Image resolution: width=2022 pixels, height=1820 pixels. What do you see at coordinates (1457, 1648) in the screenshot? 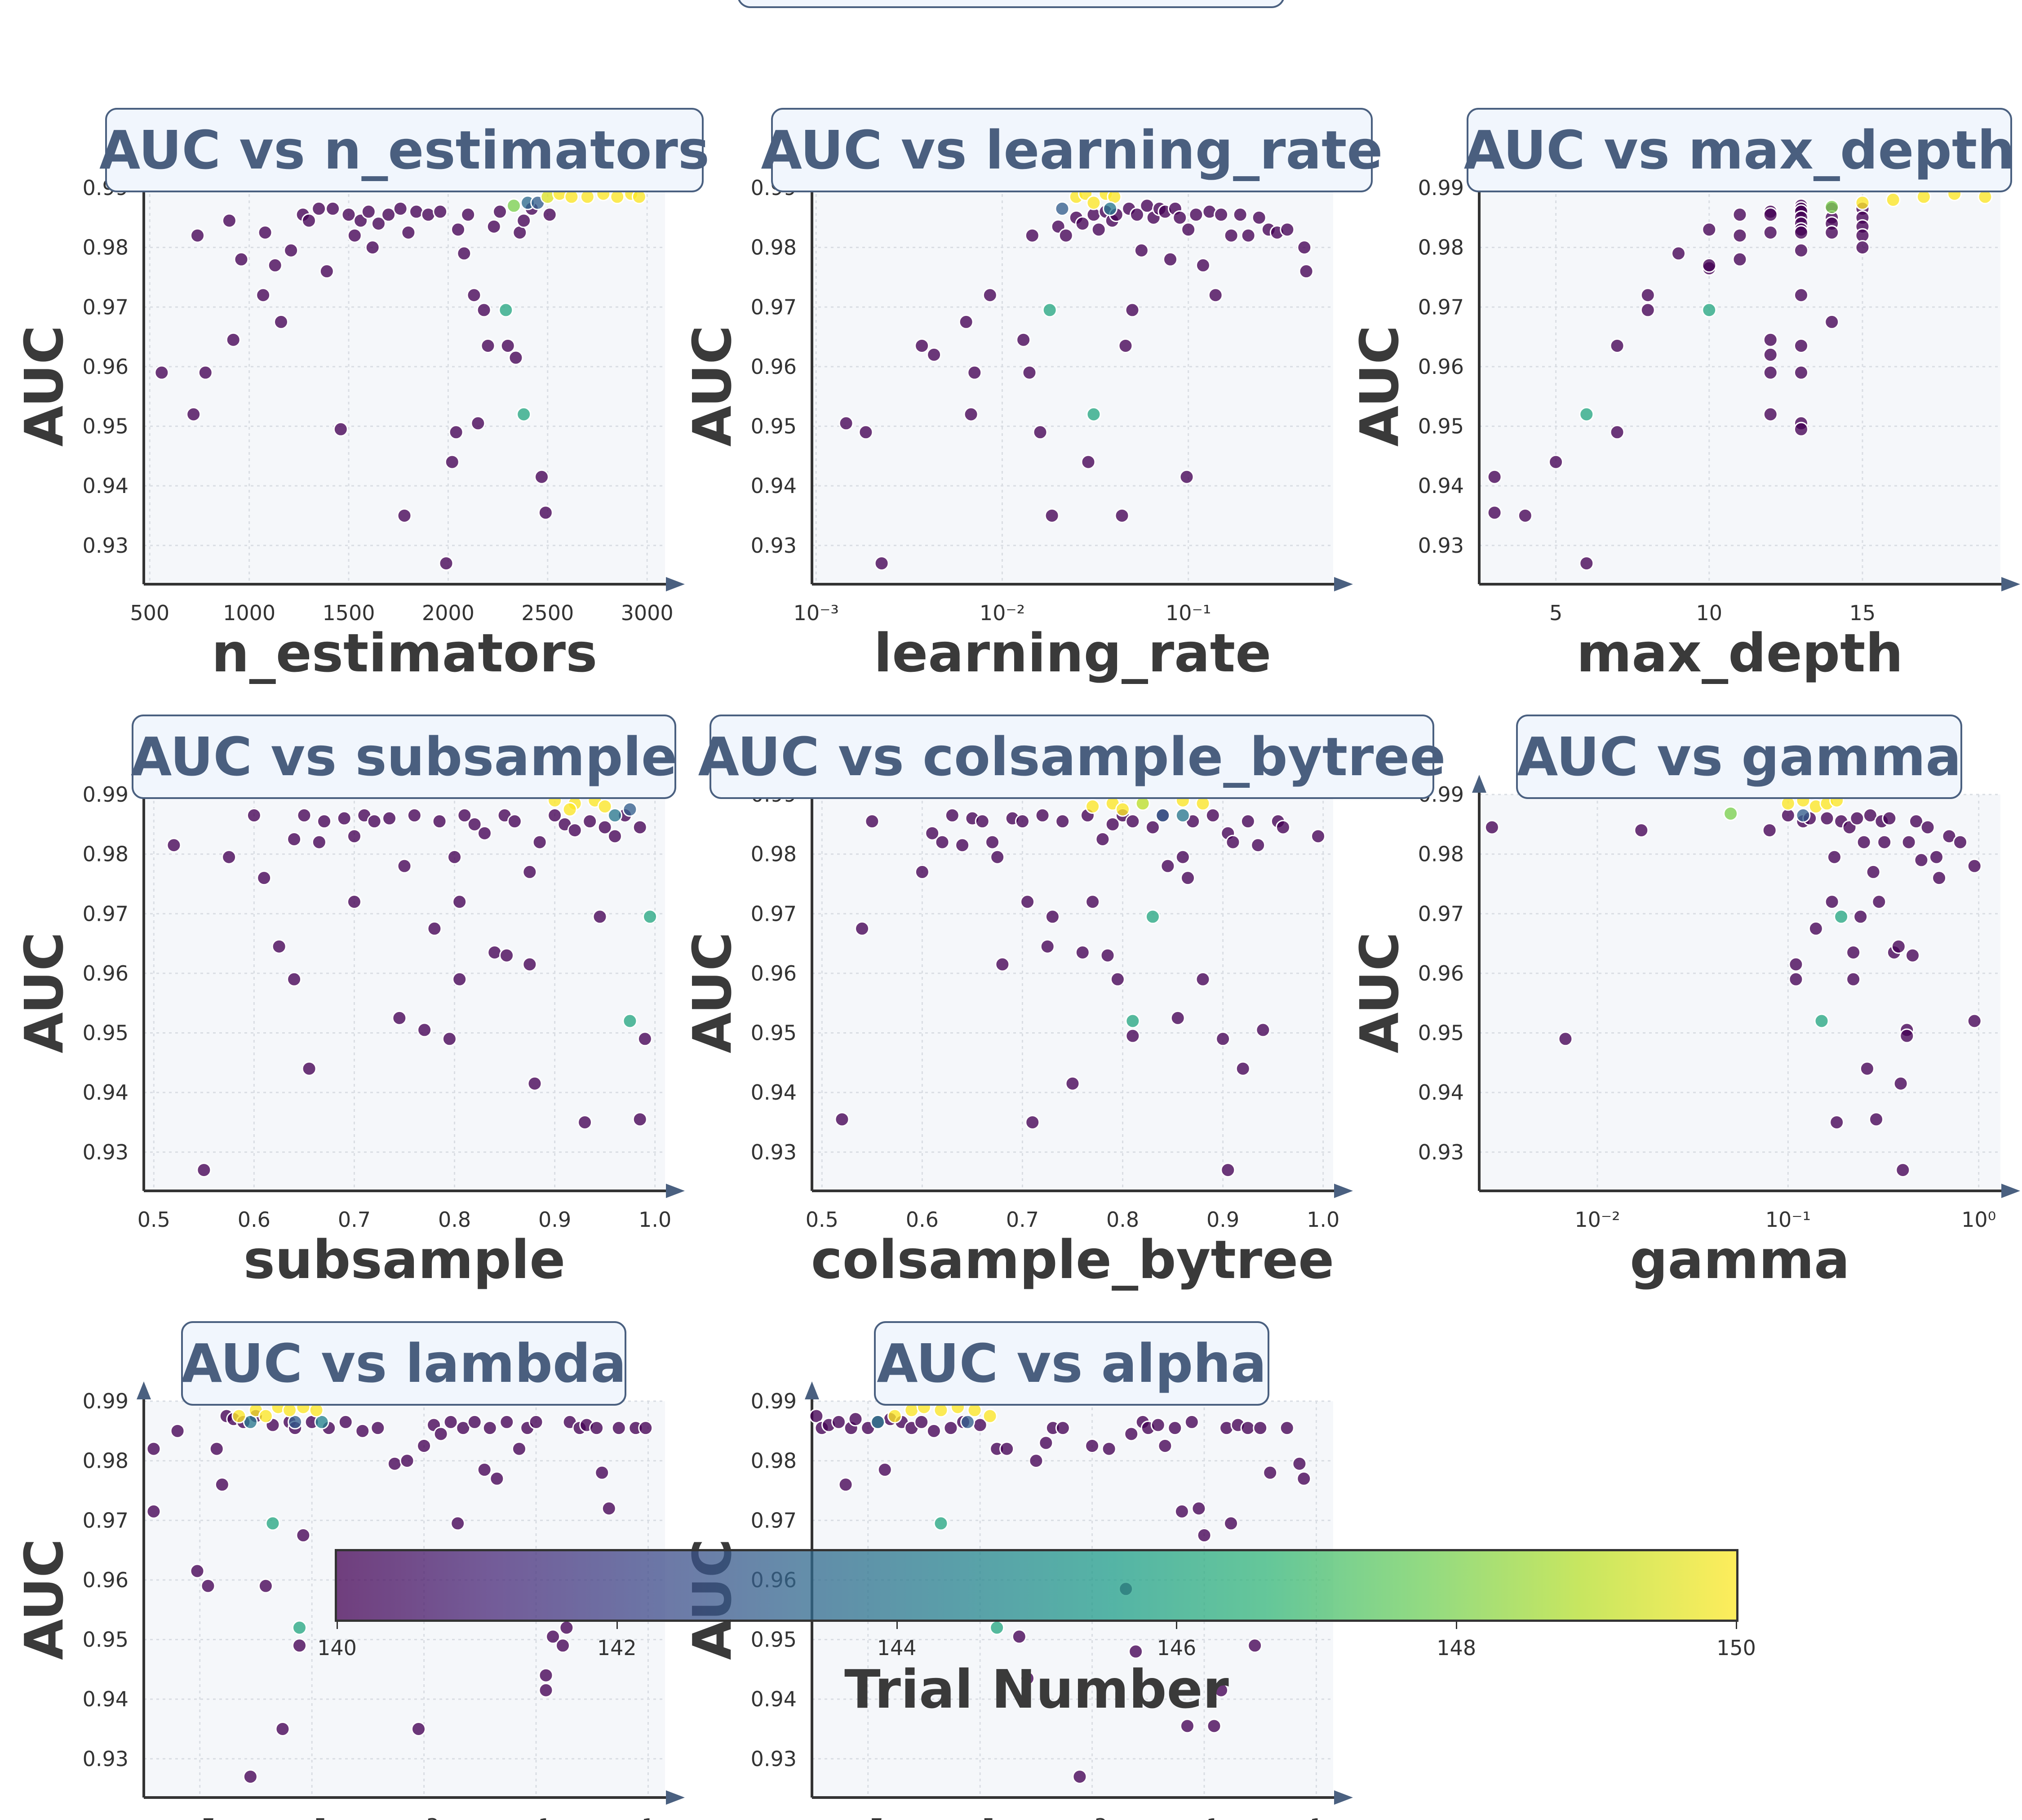
I see `colorbar-tick-label: 148` at bounding box center [1457, 1648].